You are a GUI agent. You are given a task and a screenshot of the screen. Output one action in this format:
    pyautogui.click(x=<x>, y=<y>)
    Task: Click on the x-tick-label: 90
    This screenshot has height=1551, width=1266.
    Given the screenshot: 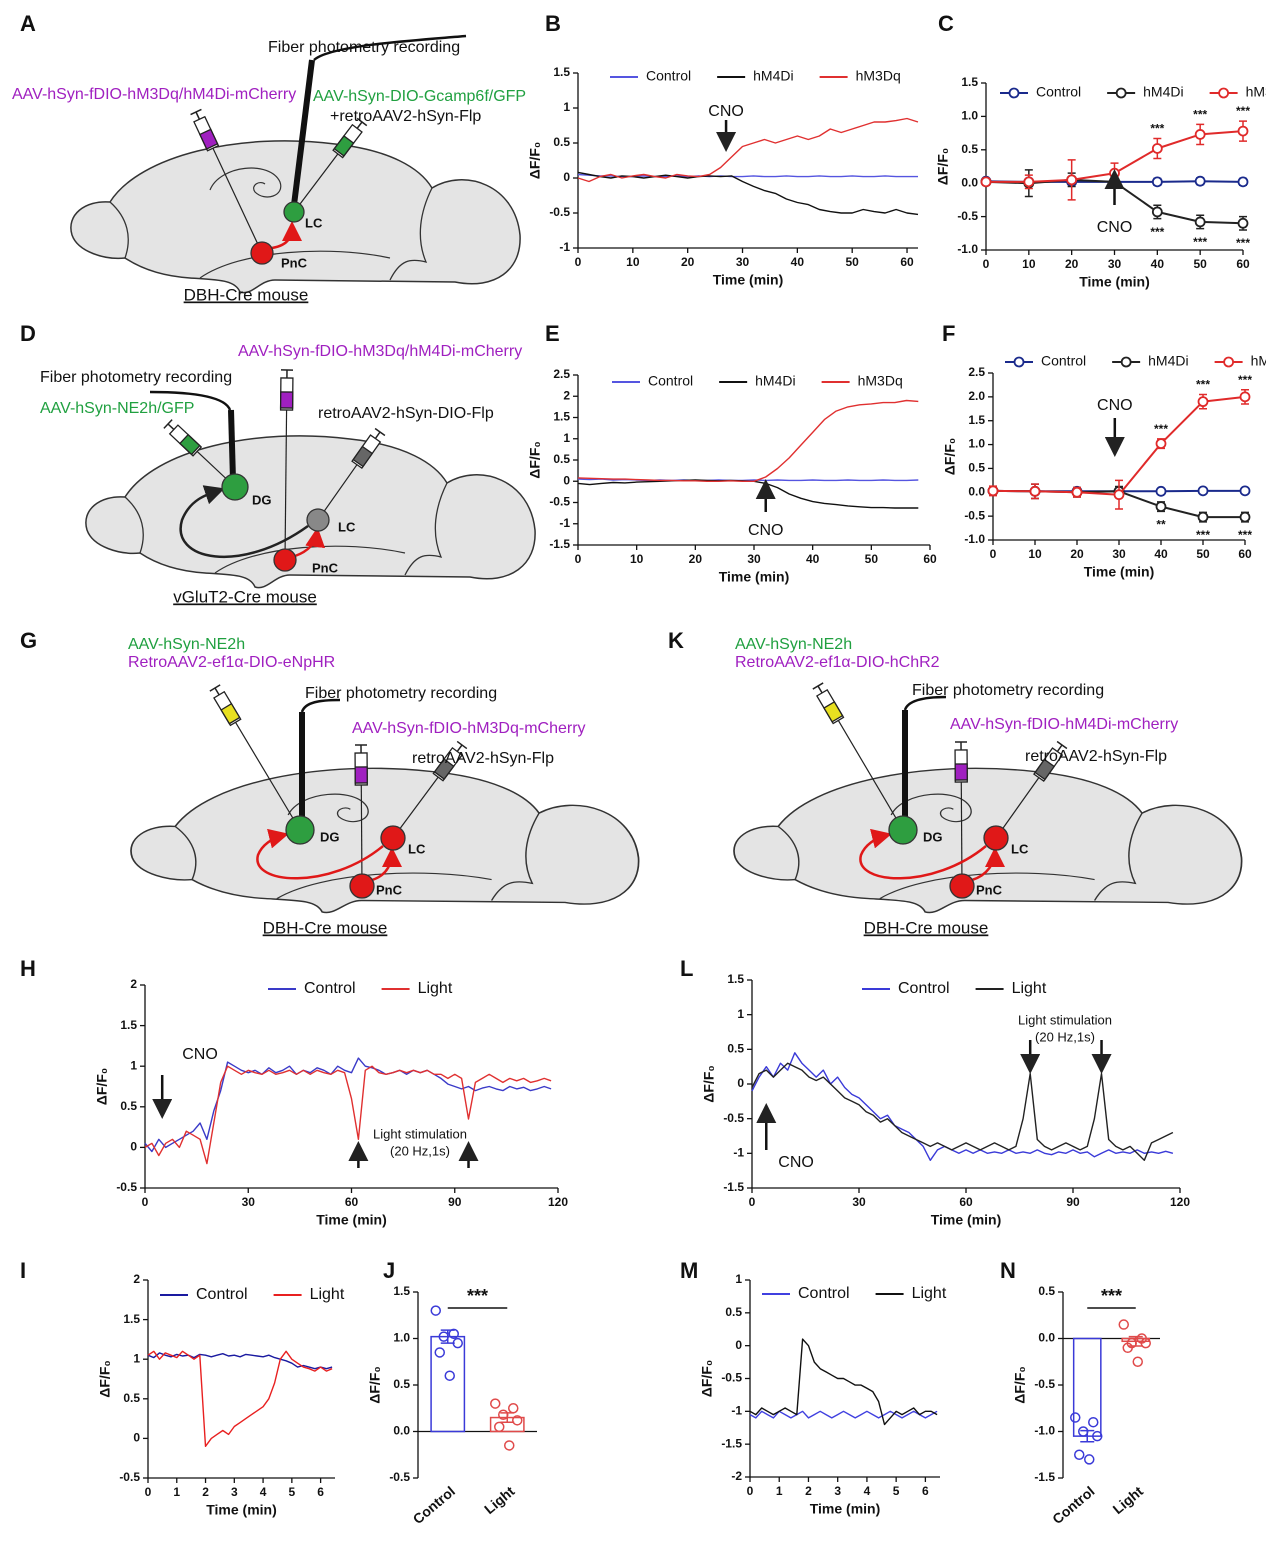 What is the action you would take?
    pyautogui.click(x=455, y=1202)
    